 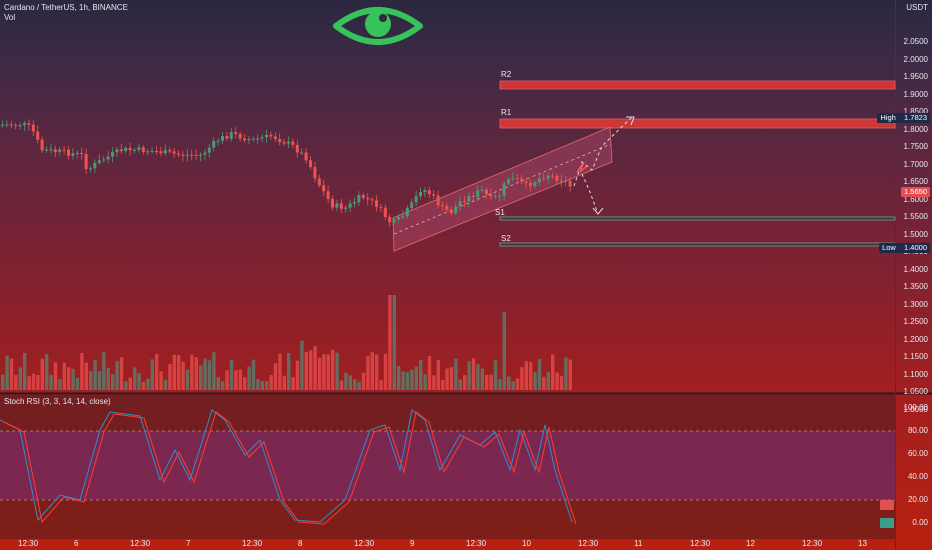 I want to click on stoch-lines, so click(x=288, y=467).